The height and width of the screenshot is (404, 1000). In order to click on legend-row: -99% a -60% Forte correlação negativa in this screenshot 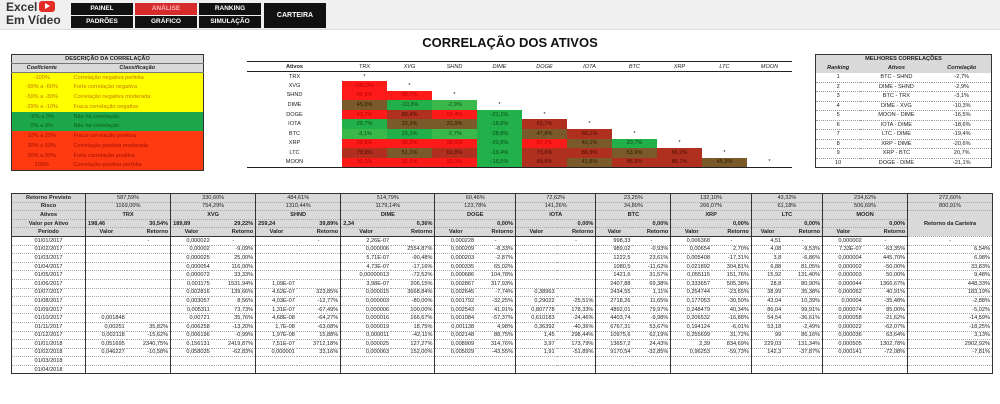, I will do `click(107, 87)`.